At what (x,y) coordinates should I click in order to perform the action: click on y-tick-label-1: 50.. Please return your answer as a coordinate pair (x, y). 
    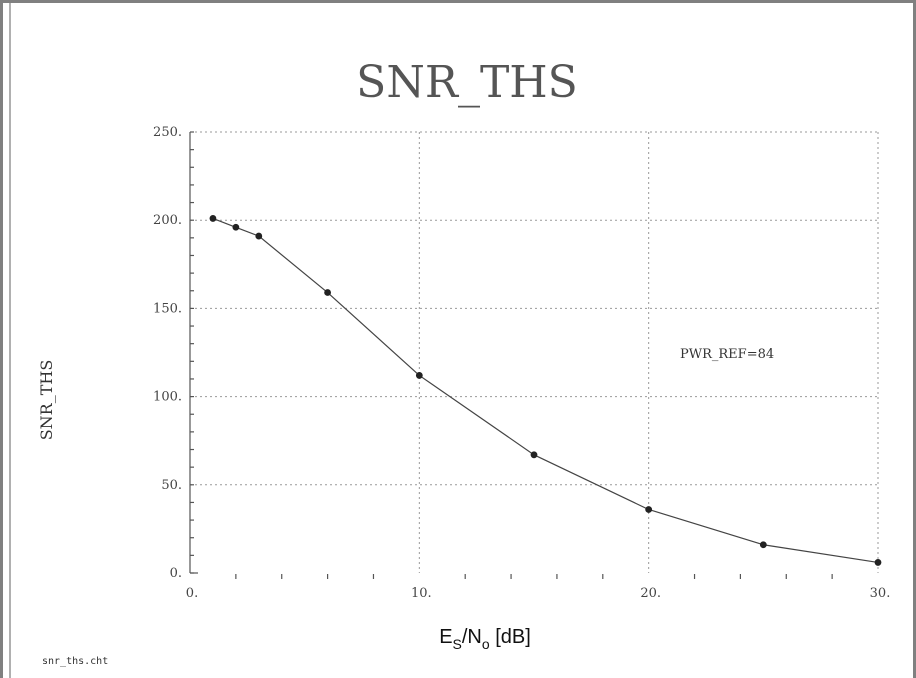
    Looking at the image, I should click on (171, 485).